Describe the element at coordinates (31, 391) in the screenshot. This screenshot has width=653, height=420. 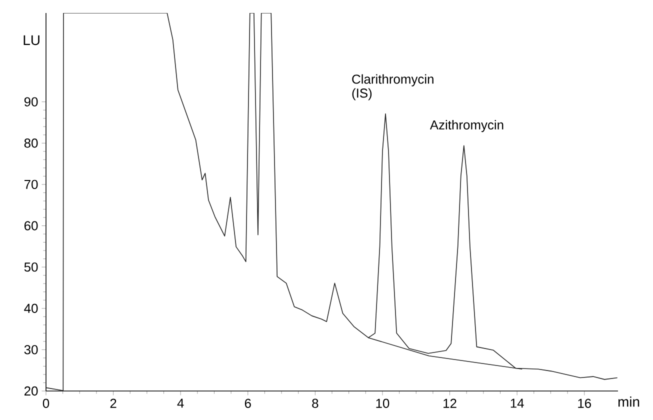
I see `y-tick-label: 20` at that location.